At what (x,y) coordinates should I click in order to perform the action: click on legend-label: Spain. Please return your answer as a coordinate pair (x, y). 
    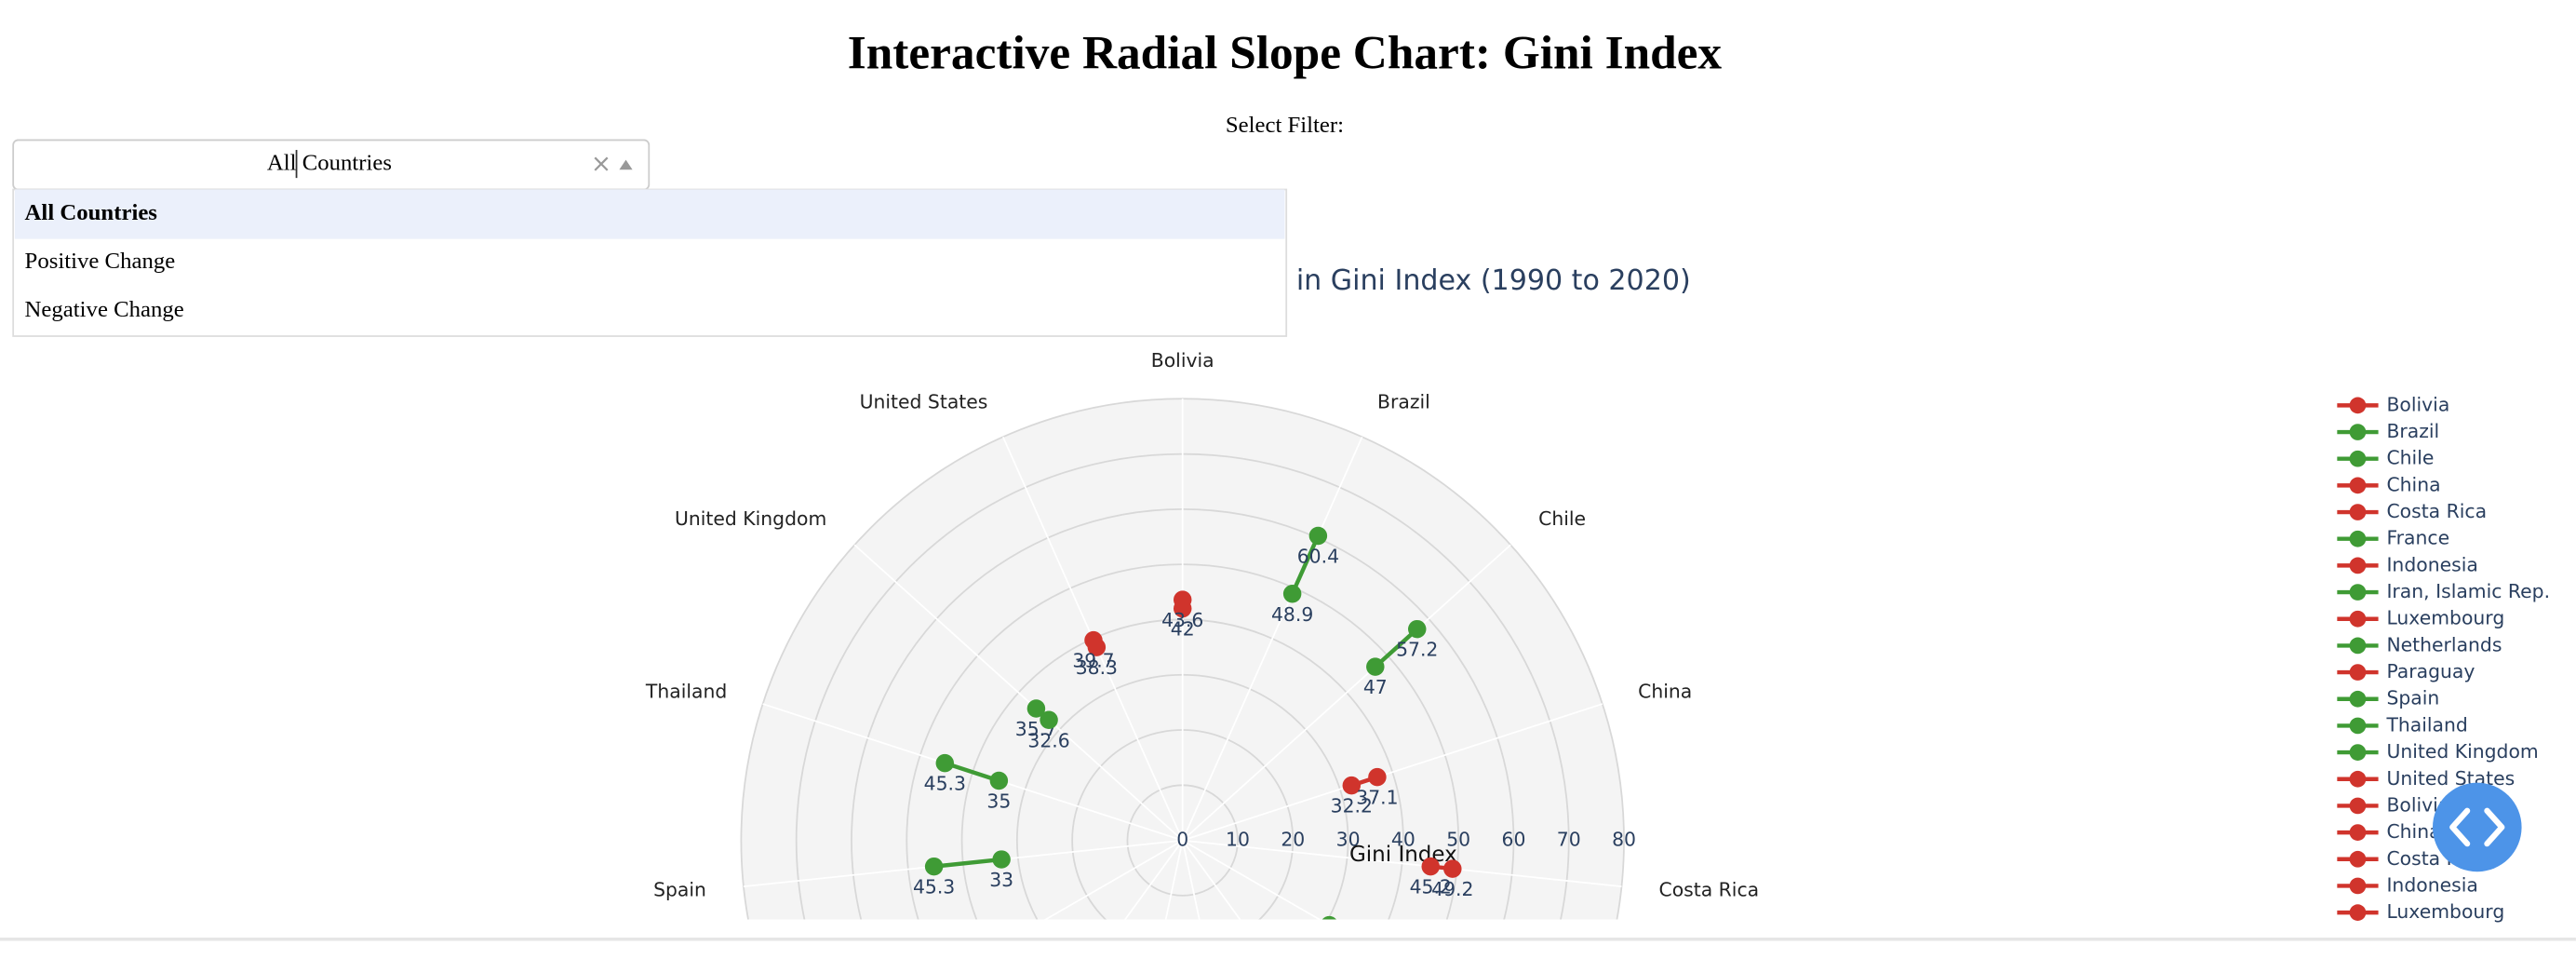
    Looking at the image, I should click on (2412, 698).